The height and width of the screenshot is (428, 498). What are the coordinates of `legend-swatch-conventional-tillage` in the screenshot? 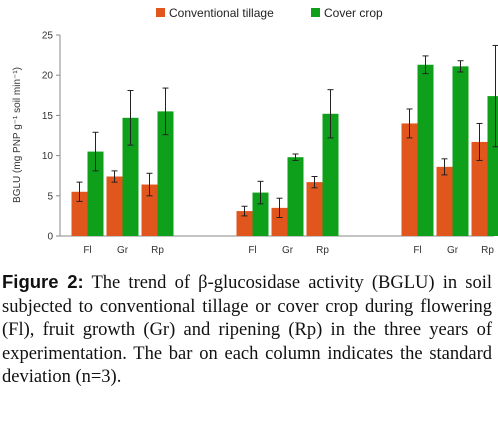 It's located at (160, 12).